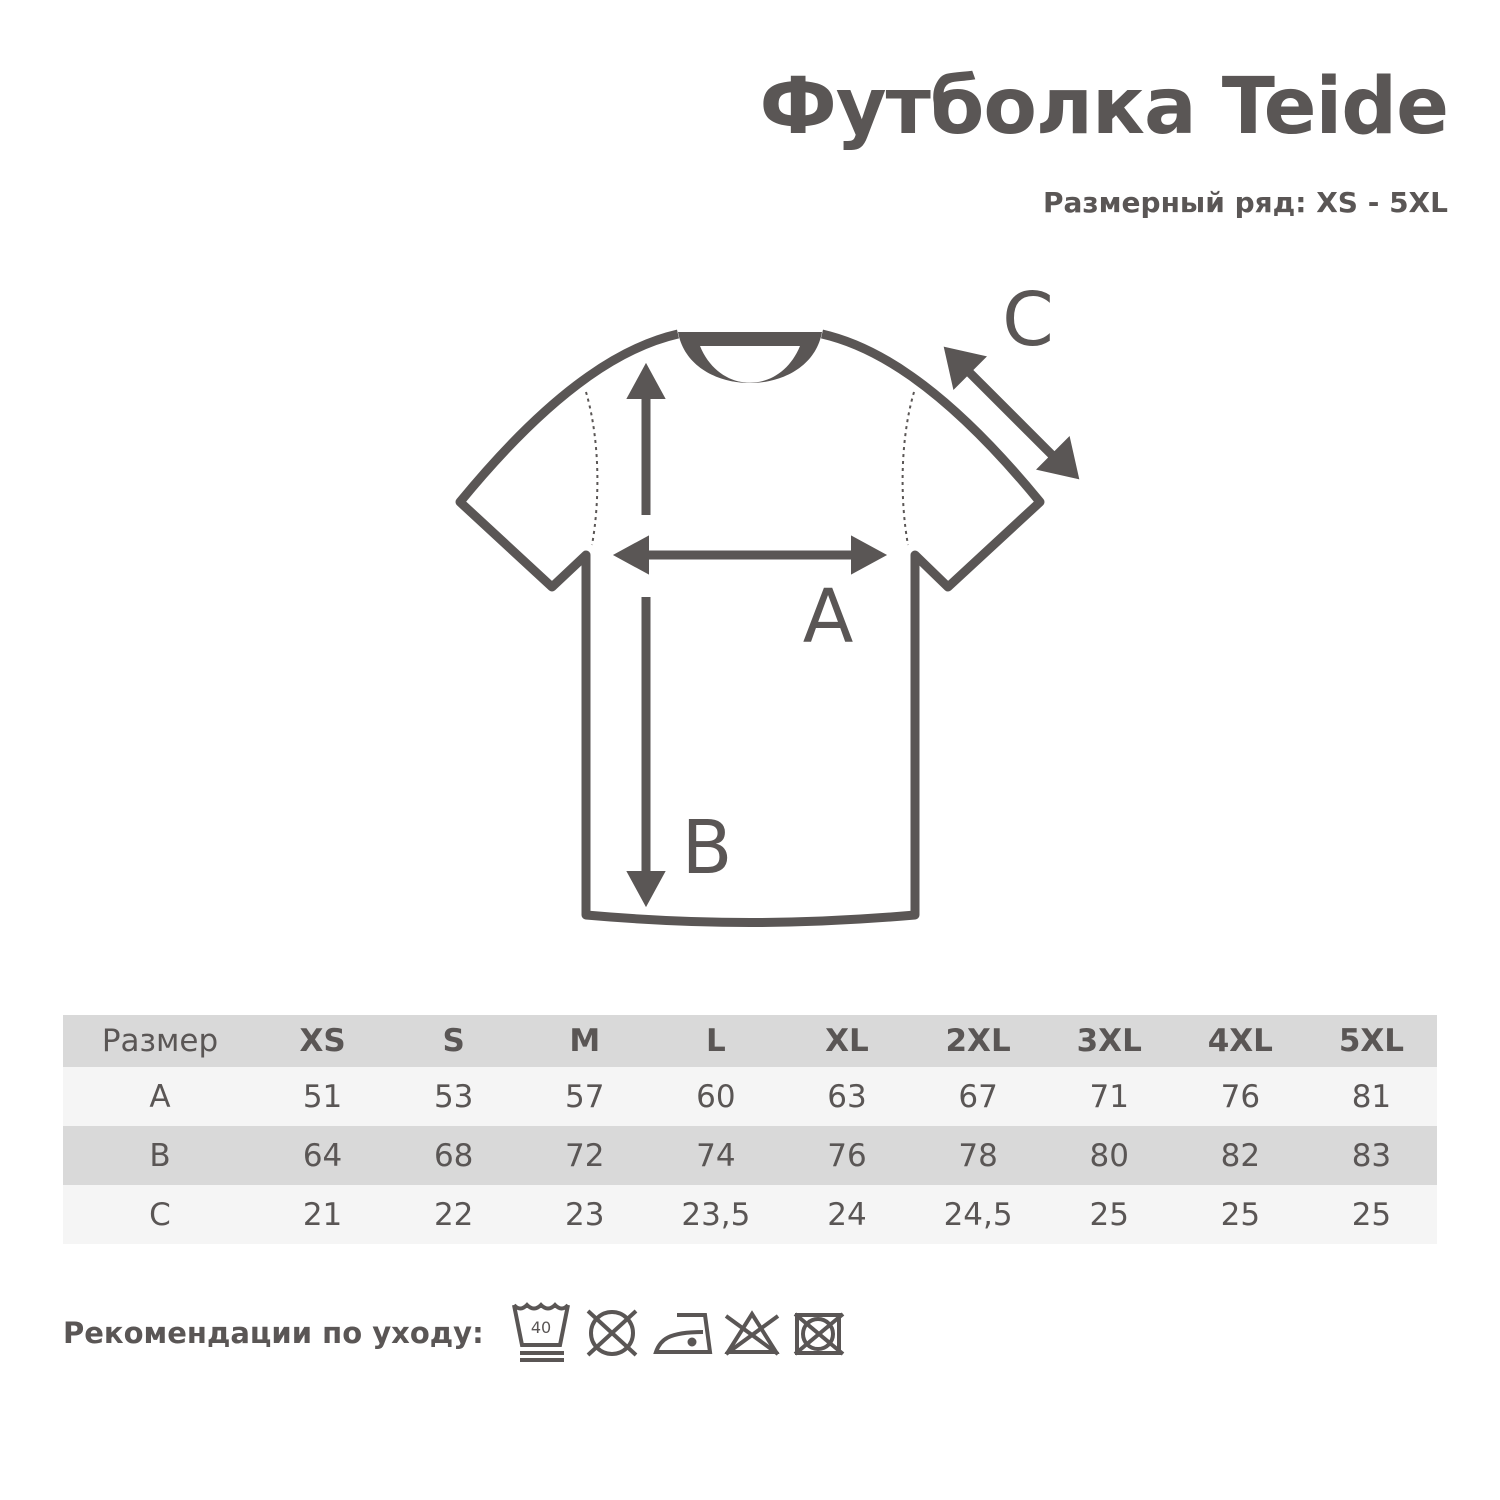 This screenshot has width=1500, height=1500. Describe the element at coordinates (750, 1155) in the screenshot. I see `table-row: B 64 68 72 74 76 78 80 82 83` at that location.